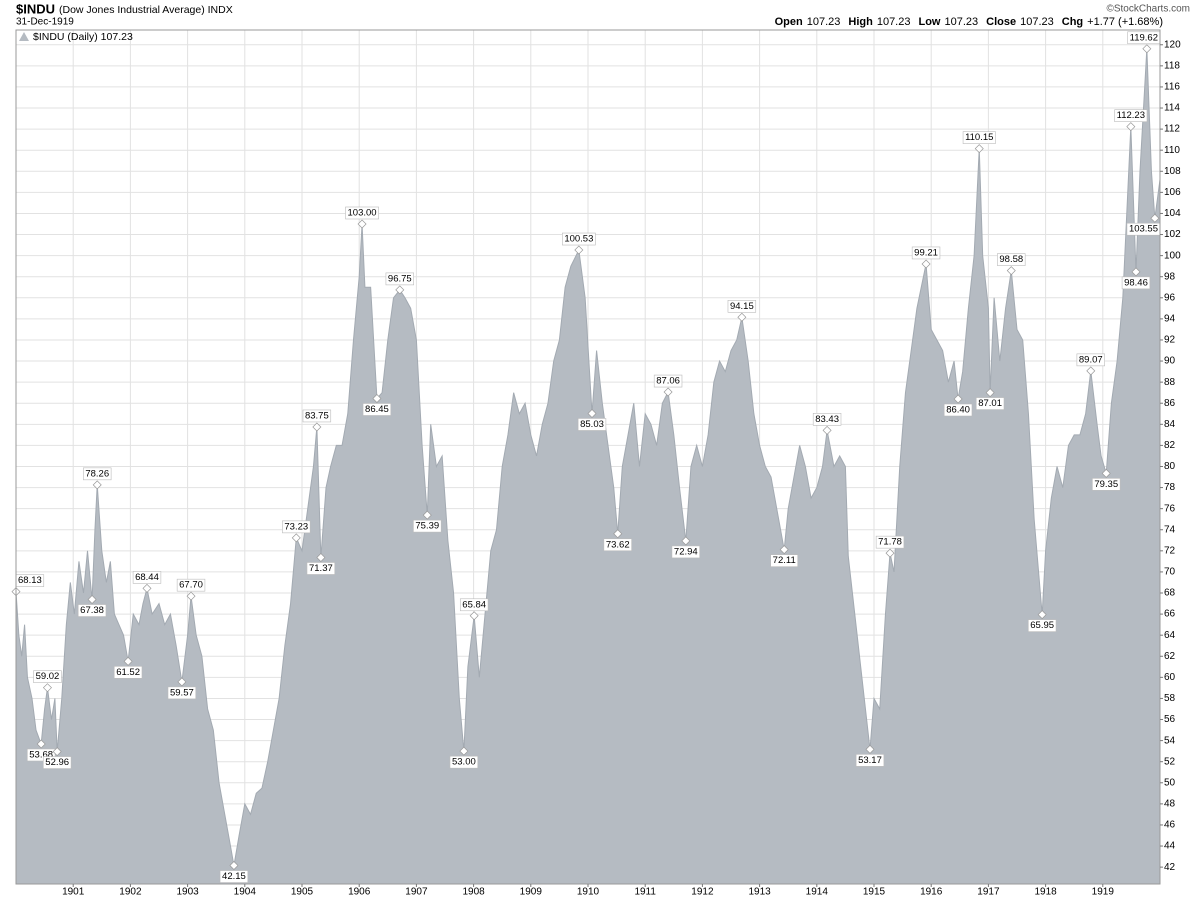 This screenshot has width=1200, height=900. What do you see at coordinates (1170, 297) in the screenshot?
I see `y-tick-label: 96` at bounding box center [1170, 297].